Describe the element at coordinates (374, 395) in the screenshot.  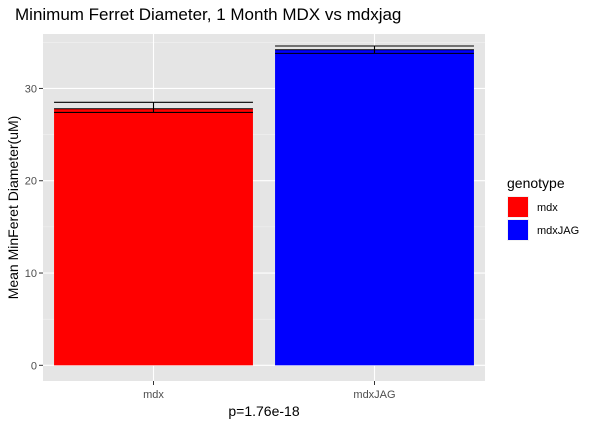
I see `x-tick-label: mdxJAG` at that location.